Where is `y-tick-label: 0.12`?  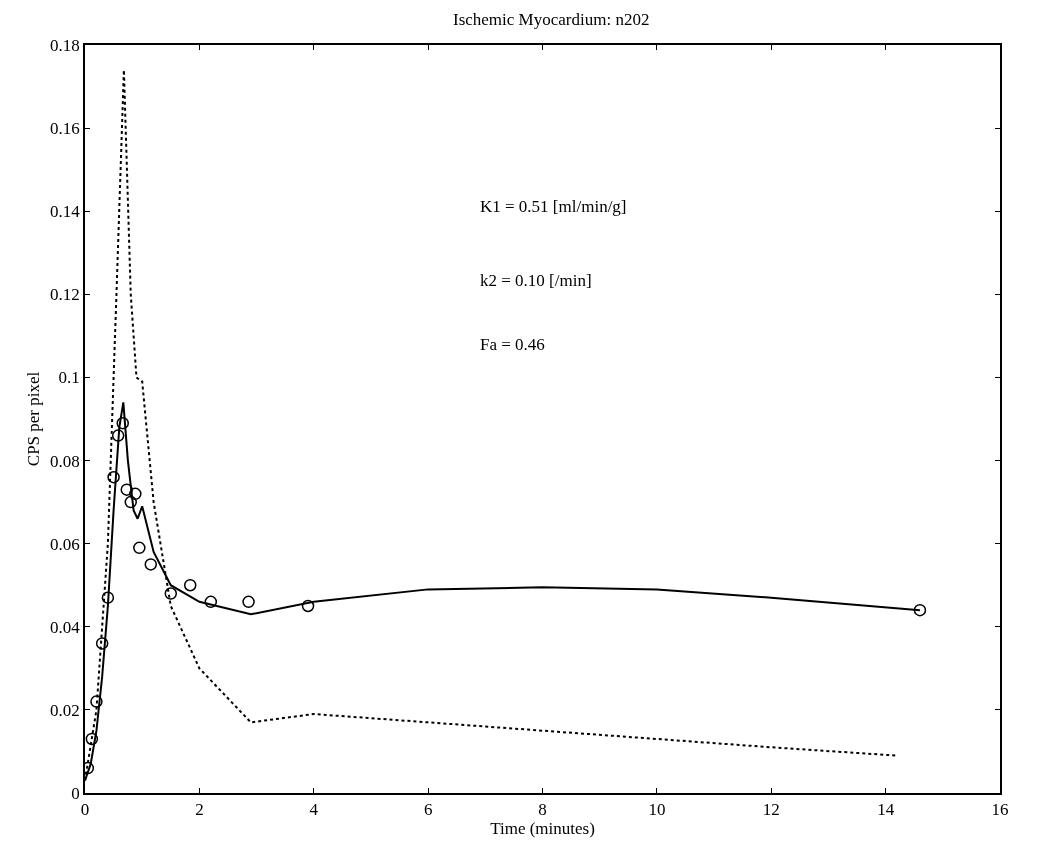 y-tick-label: 0.12 is located at coordinates (65, 295).